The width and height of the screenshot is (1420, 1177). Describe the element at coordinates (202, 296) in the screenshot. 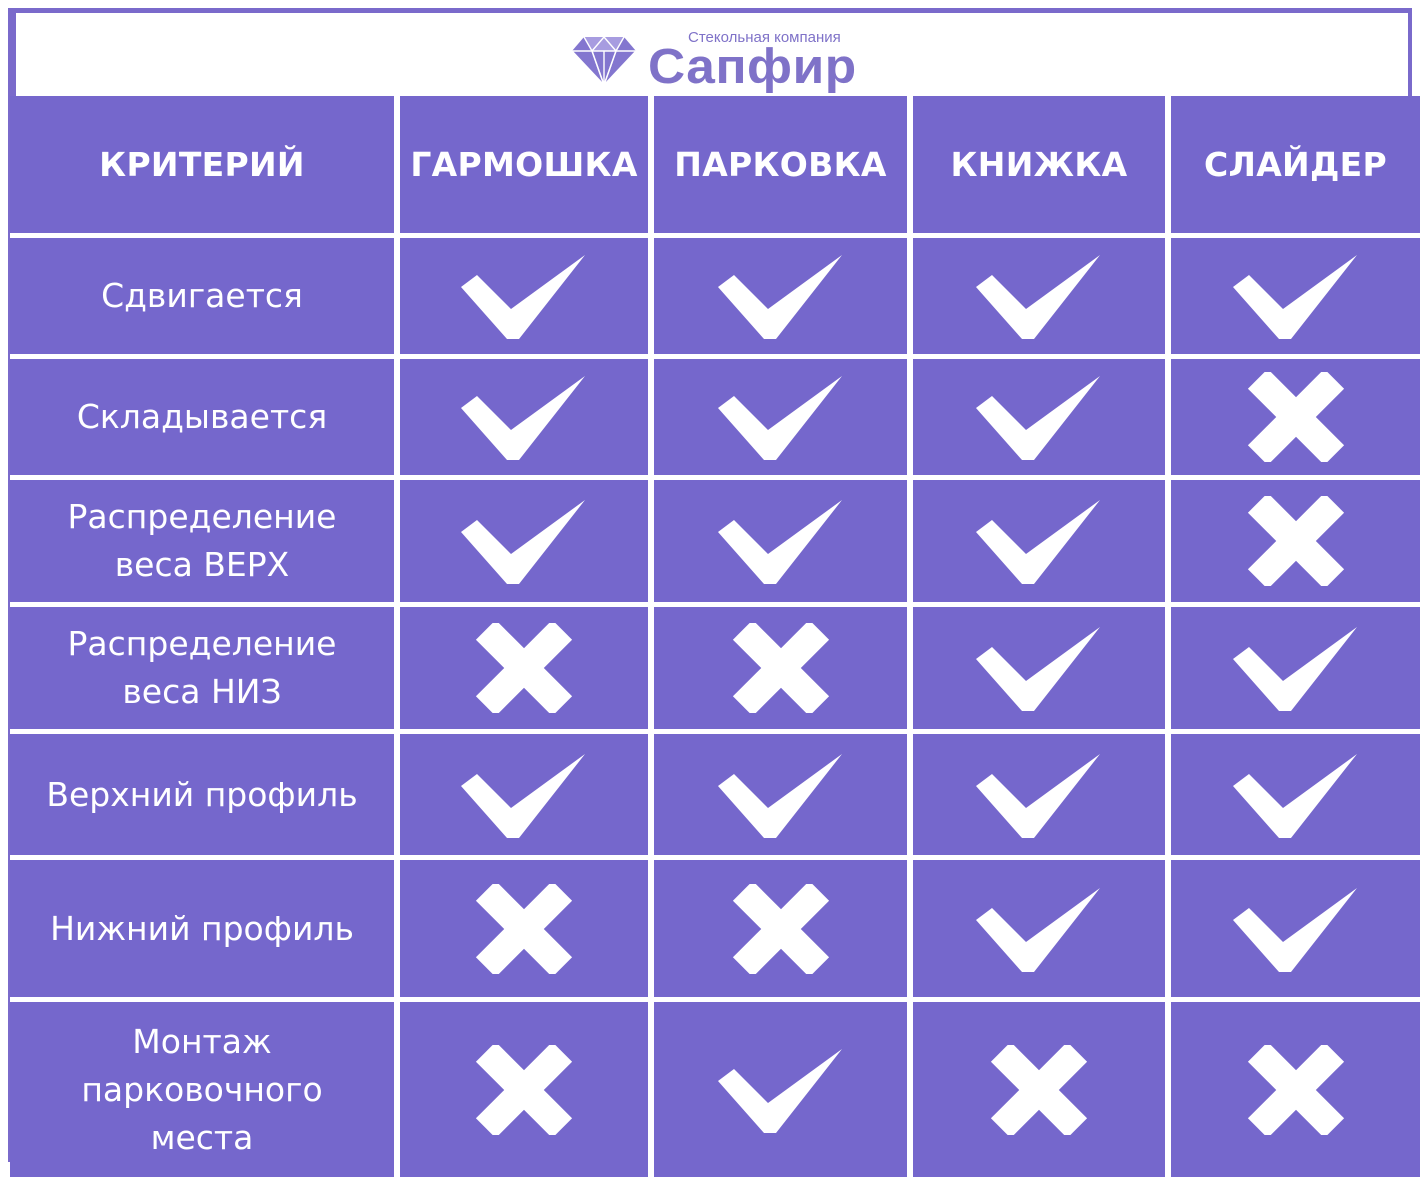

I see `criterion-label: Сдвигается` at that location.